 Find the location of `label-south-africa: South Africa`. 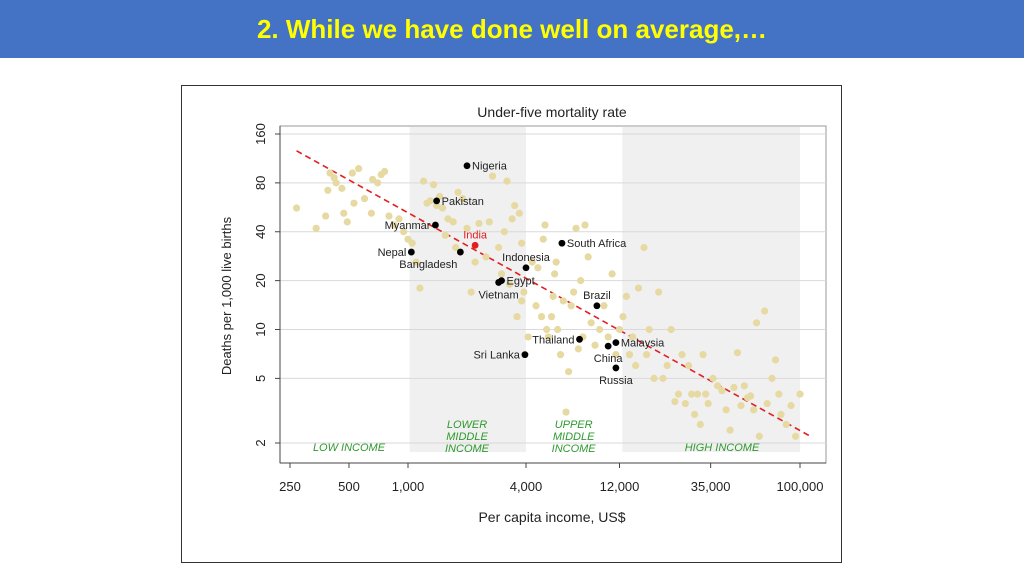

label-south-africa: South Africa is located at coordinates (597, 244).